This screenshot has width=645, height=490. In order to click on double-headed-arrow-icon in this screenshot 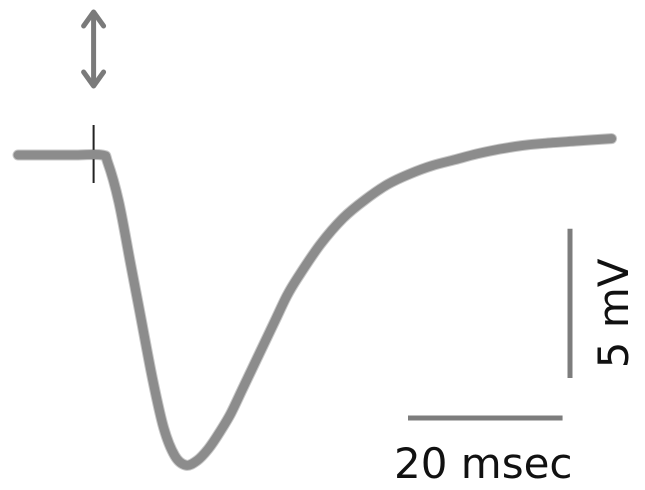, I will do `click(94, 49)`.